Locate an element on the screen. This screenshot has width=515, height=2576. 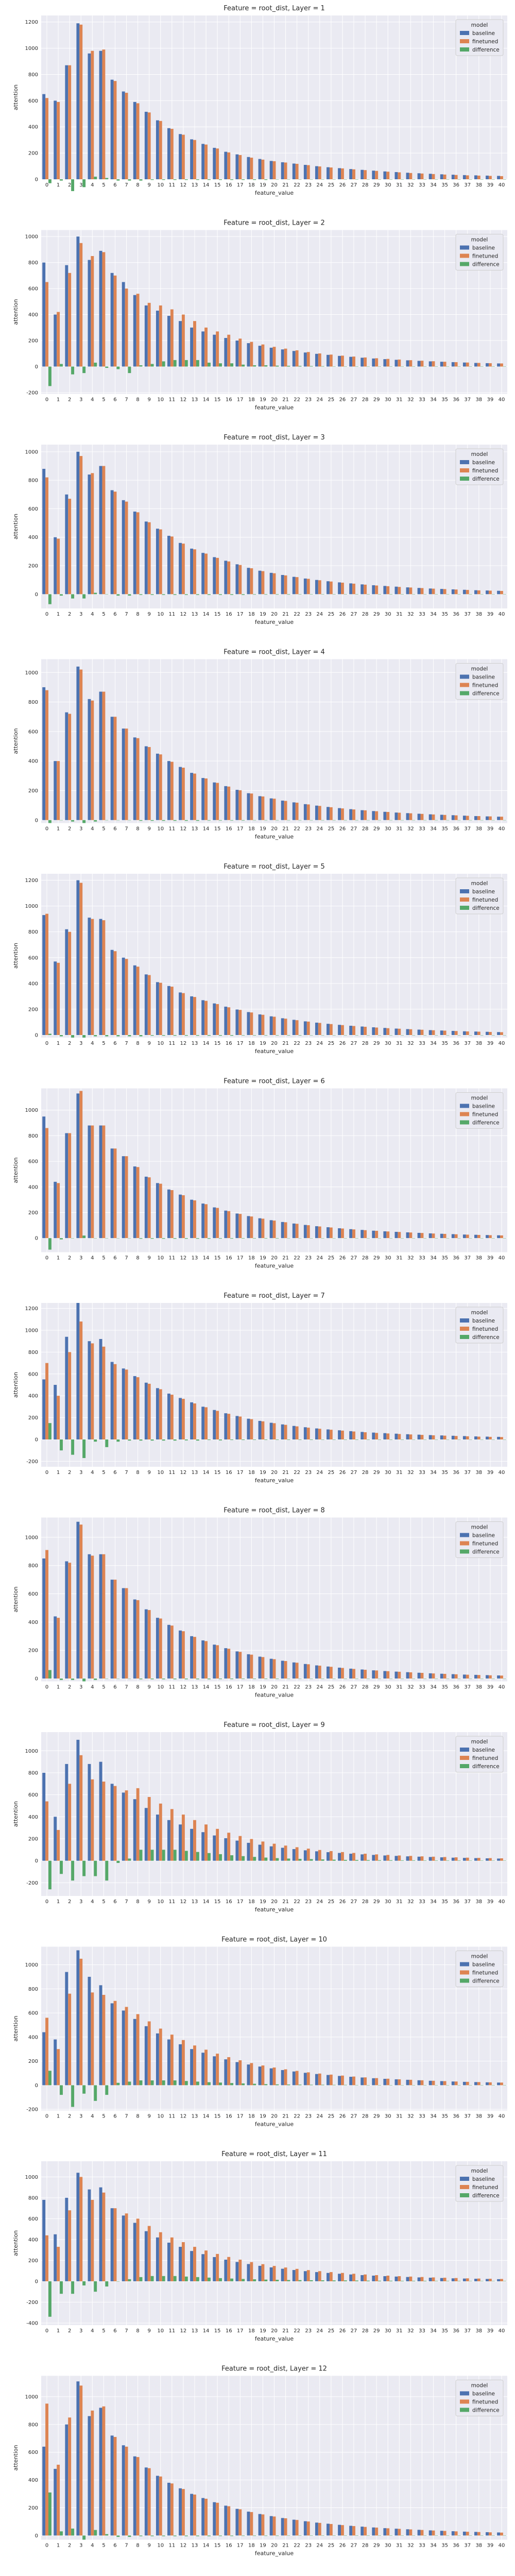
x-tick-label: 29 is located at coordinates (377, 829).